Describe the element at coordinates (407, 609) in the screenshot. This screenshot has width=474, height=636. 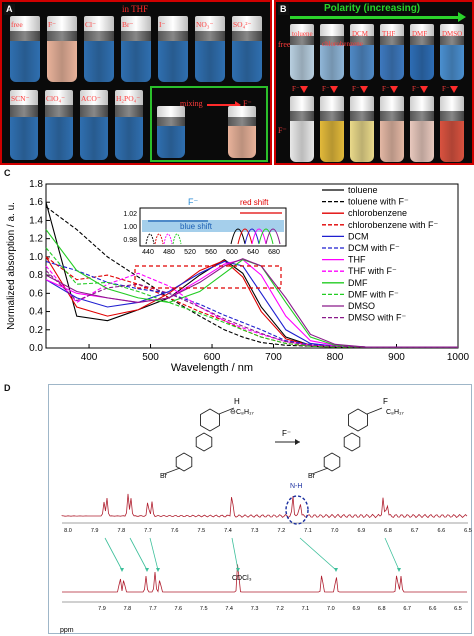
I see `nmr-bottom-tick-12: 6.7` at that location.